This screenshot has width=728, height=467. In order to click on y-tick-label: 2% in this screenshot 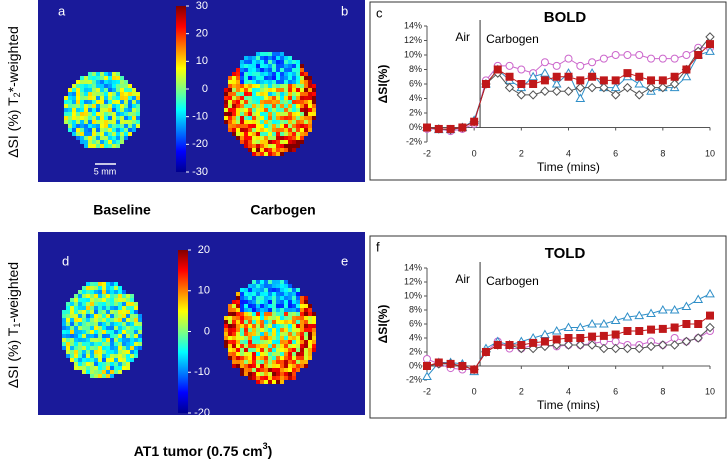, I will do `click(415, 112)`.